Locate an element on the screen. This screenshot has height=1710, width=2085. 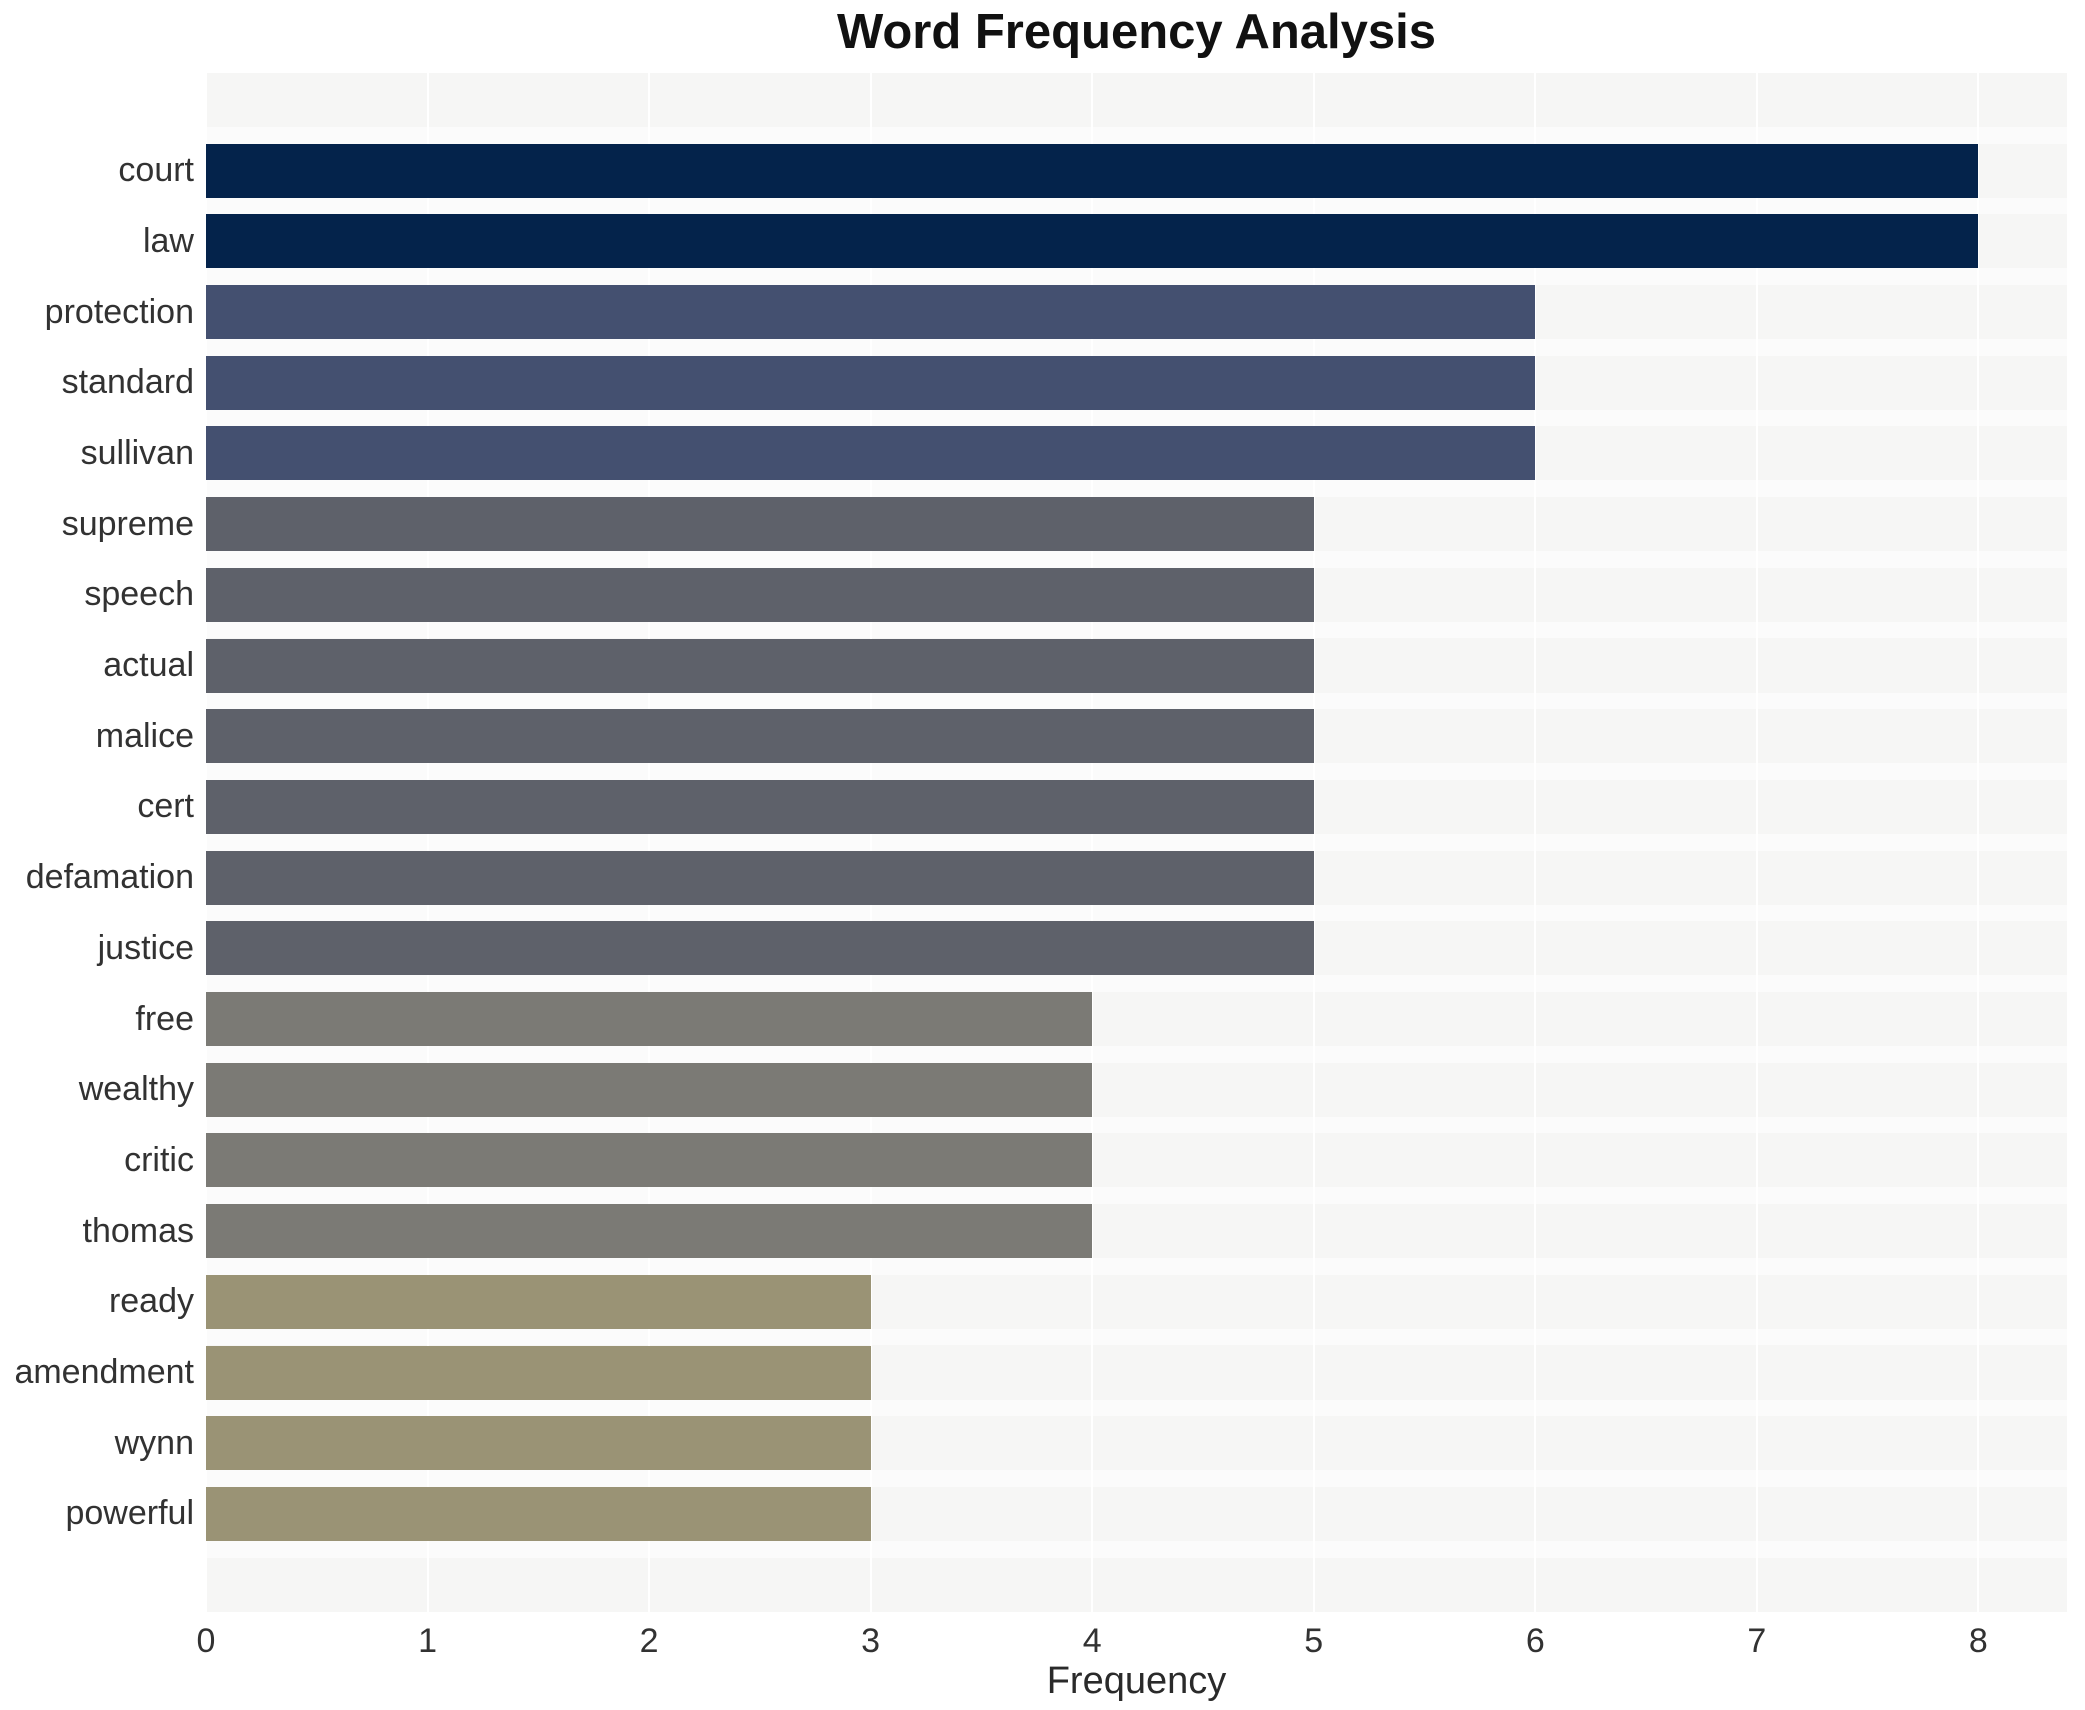
bar-wealthy is located at coordinates (649, 1089).